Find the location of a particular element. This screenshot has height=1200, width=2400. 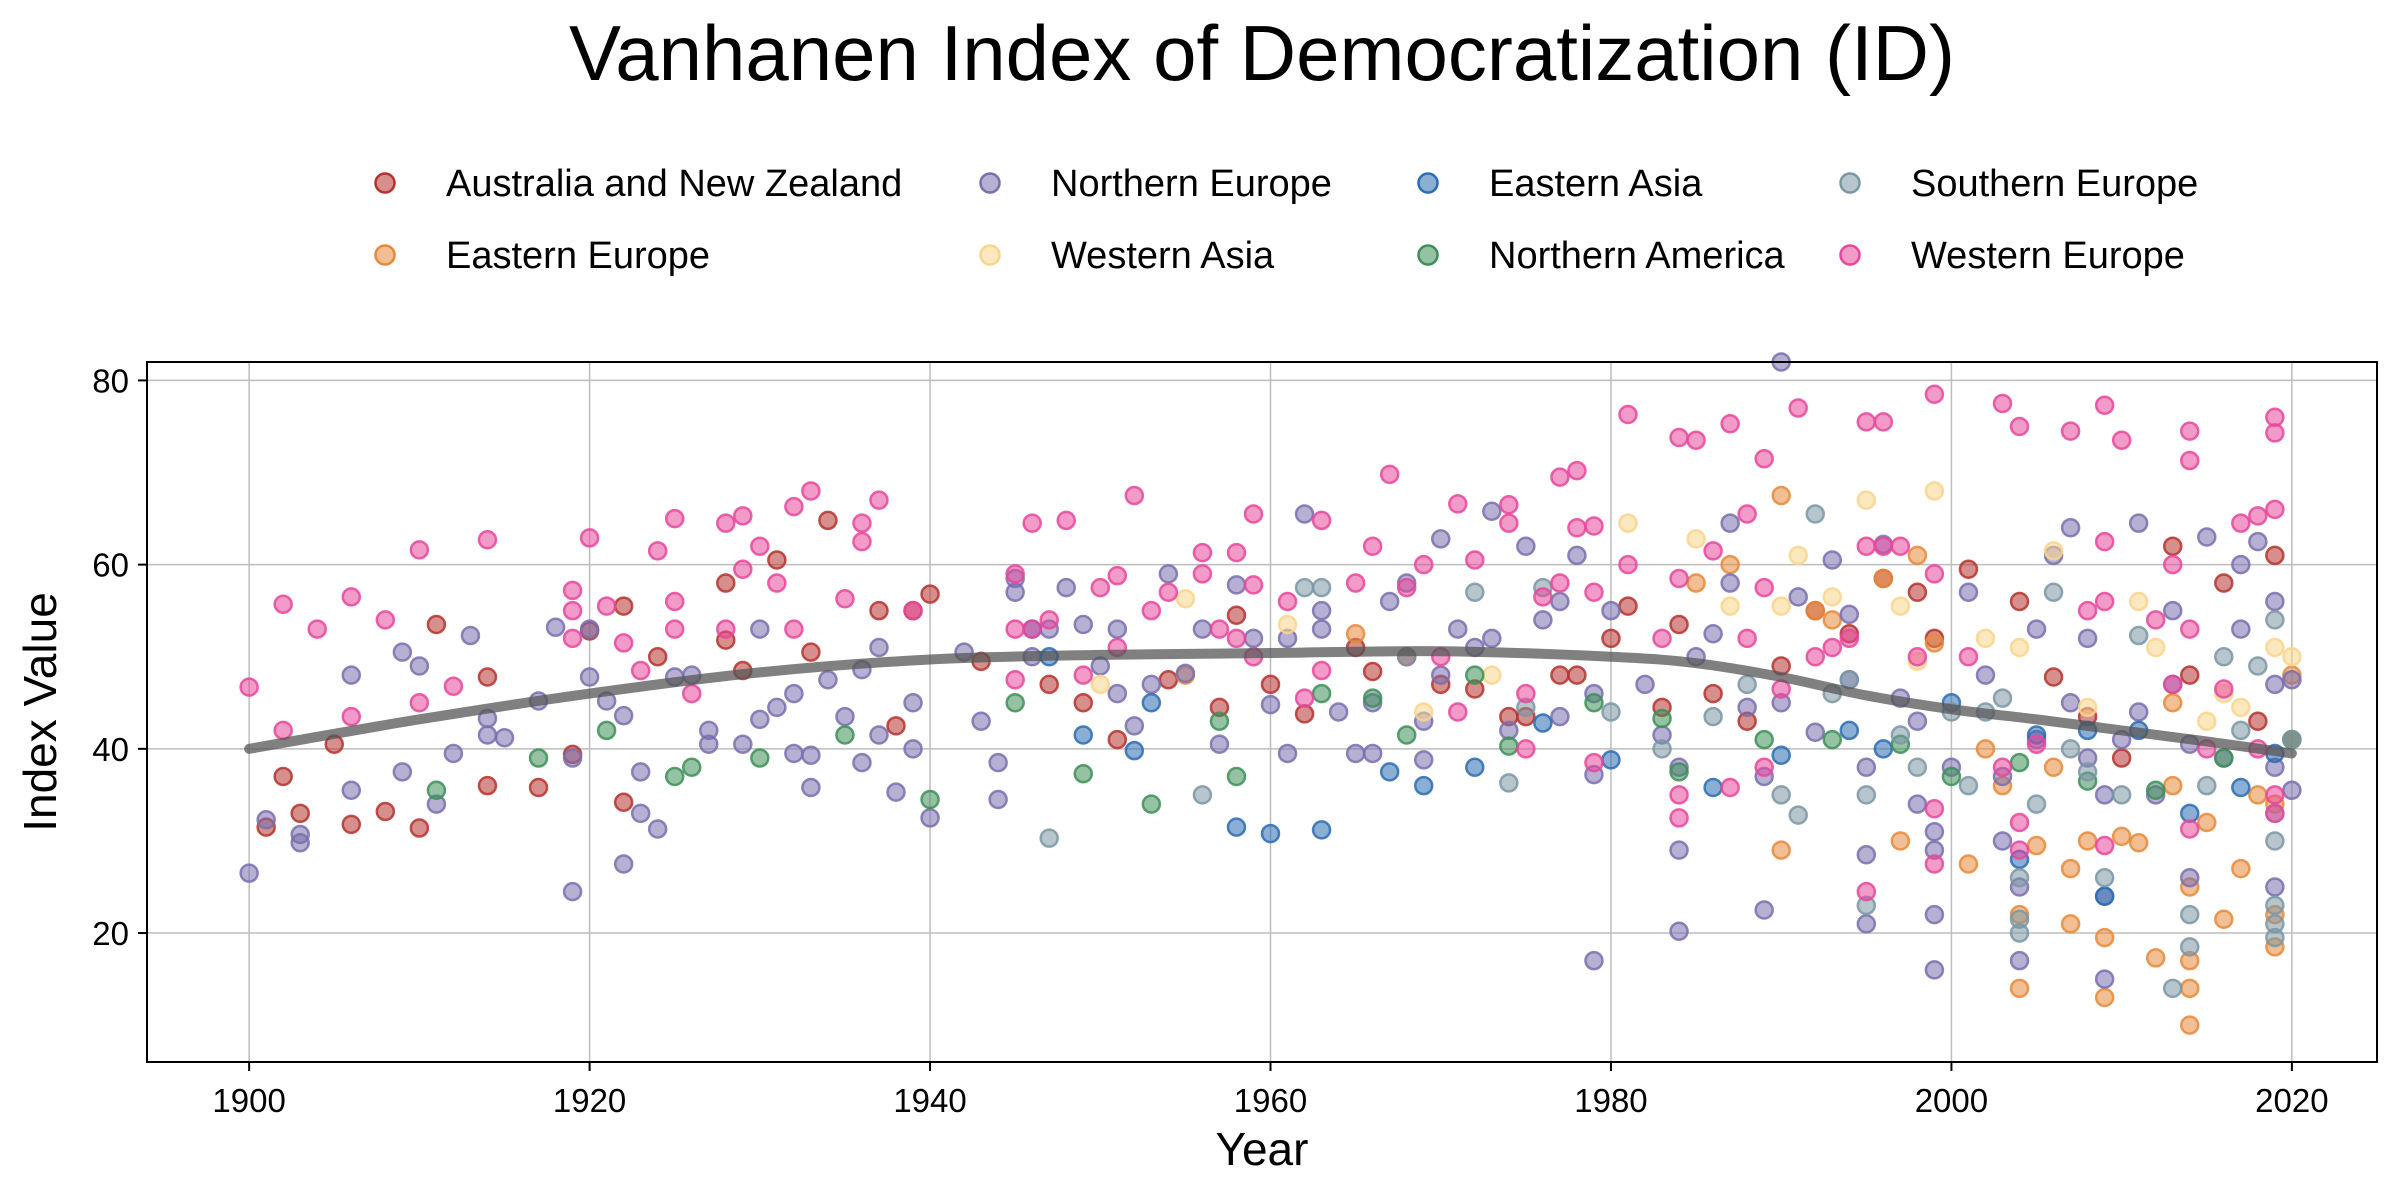

x-tick-label: 2020 is located at coordinates (2291, 1100).